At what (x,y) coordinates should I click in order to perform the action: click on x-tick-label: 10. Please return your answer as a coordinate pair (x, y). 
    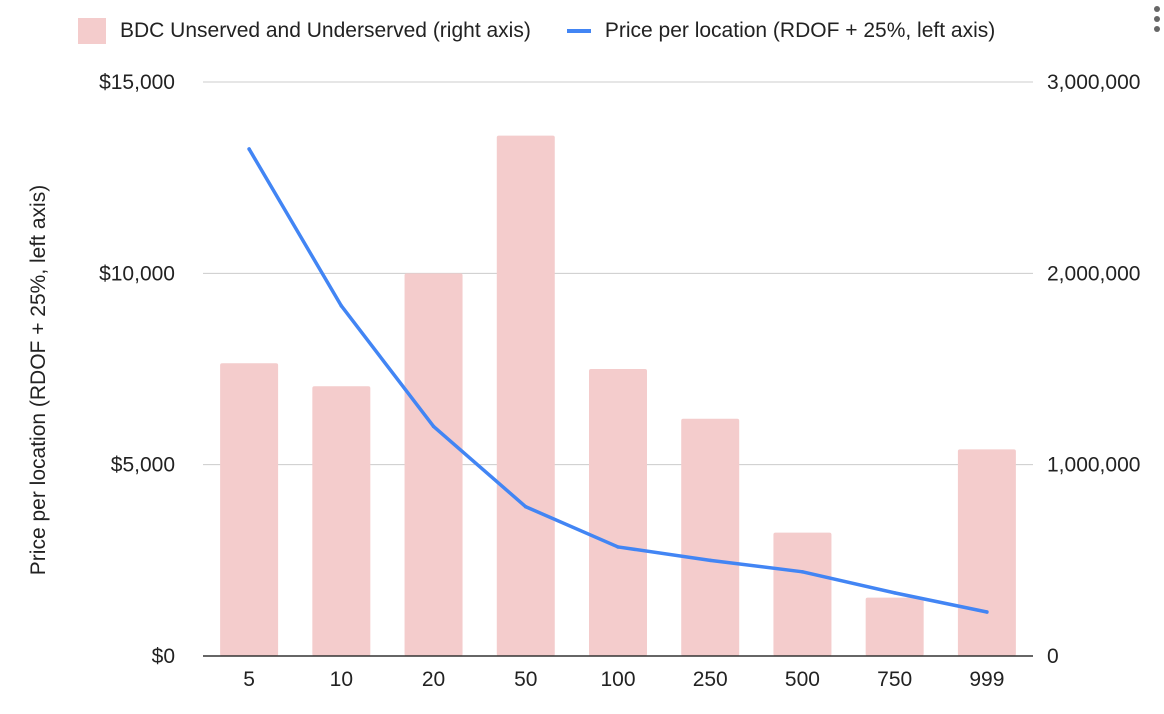
    Looking at the image, I should click on (341, 679).